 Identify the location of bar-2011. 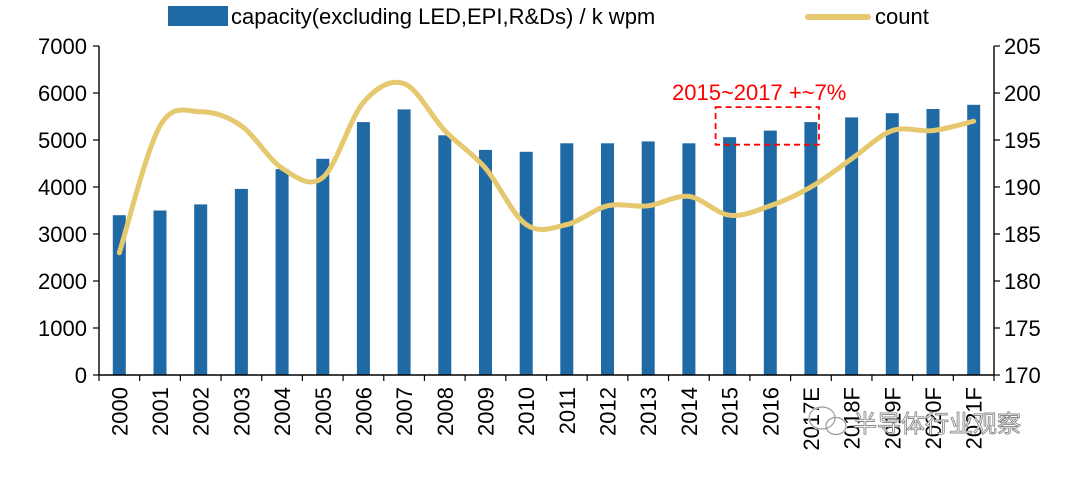
(567, 259).